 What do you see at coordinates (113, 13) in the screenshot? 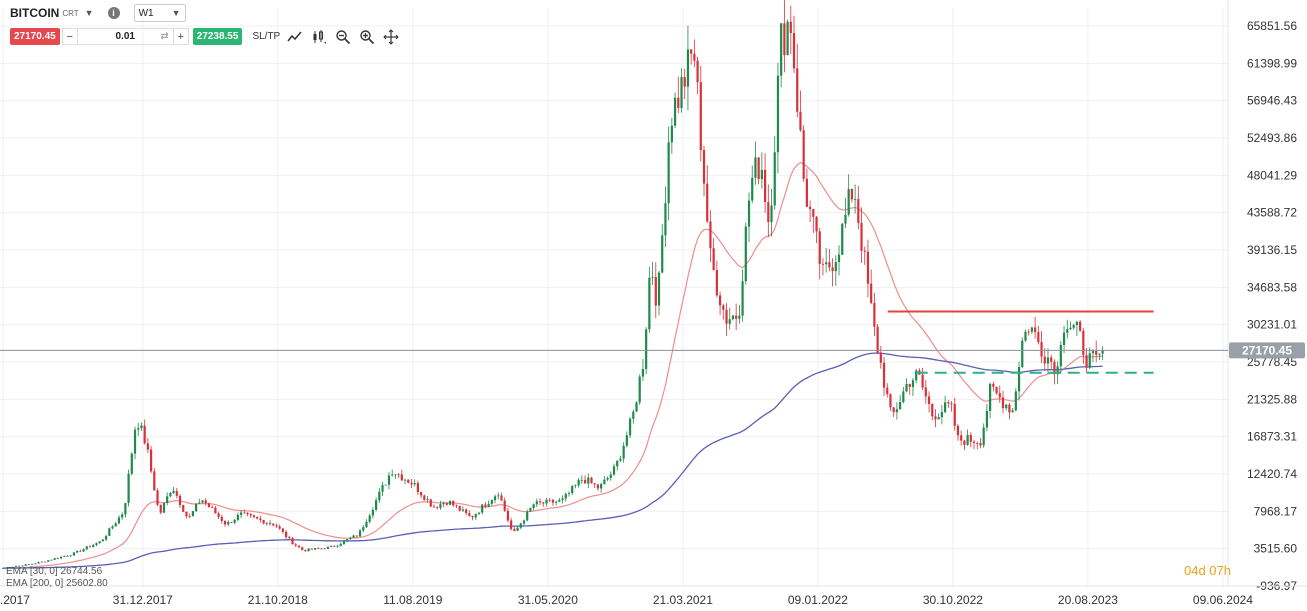
I see `info-icon: i` at bounding box center [113, 13].